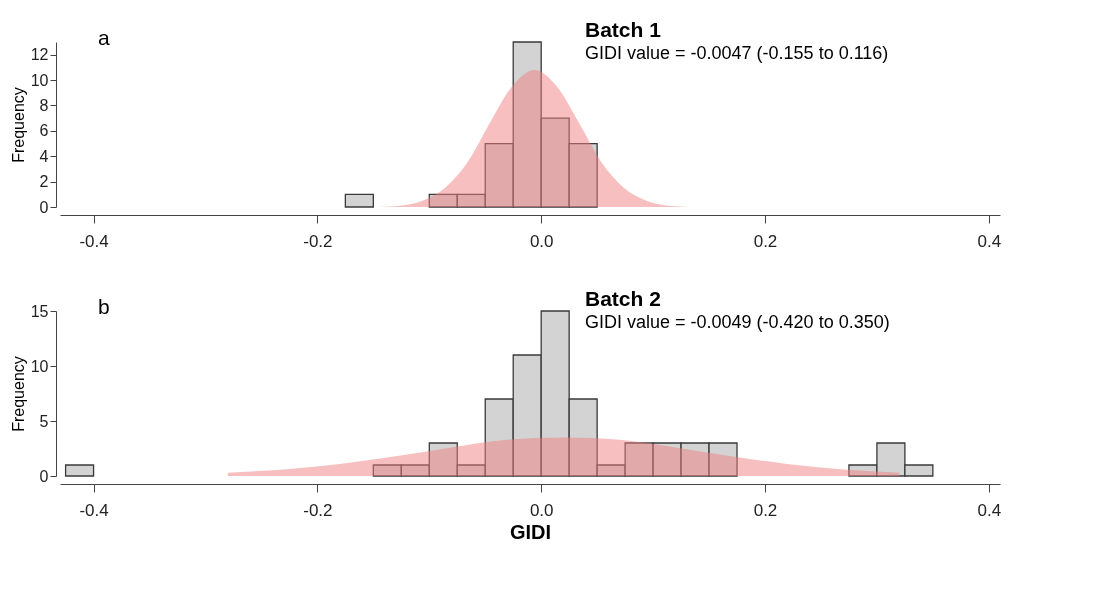 The width and height of the screenshot is (1109, 614). Describe the element at coordinates (44, 156) in the screenshot. I see `y-tick-label: 4` at that location.